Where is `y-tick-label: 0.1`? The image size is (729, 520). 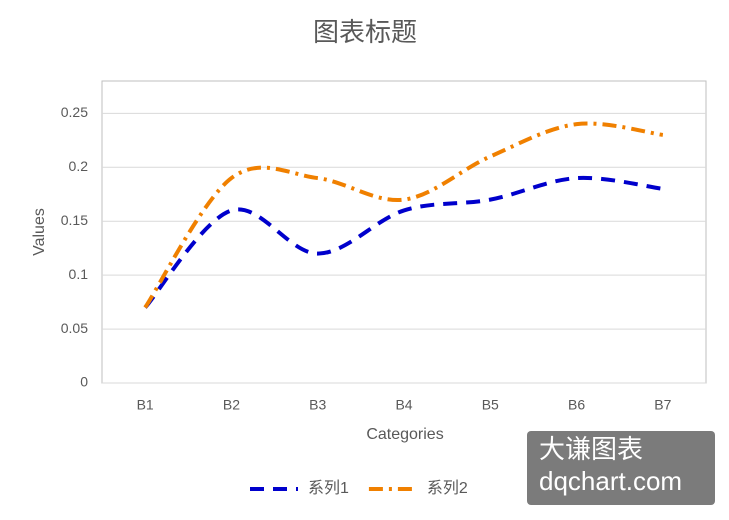
y-tick-label: 0.1 is located at coordinates (79, 274).